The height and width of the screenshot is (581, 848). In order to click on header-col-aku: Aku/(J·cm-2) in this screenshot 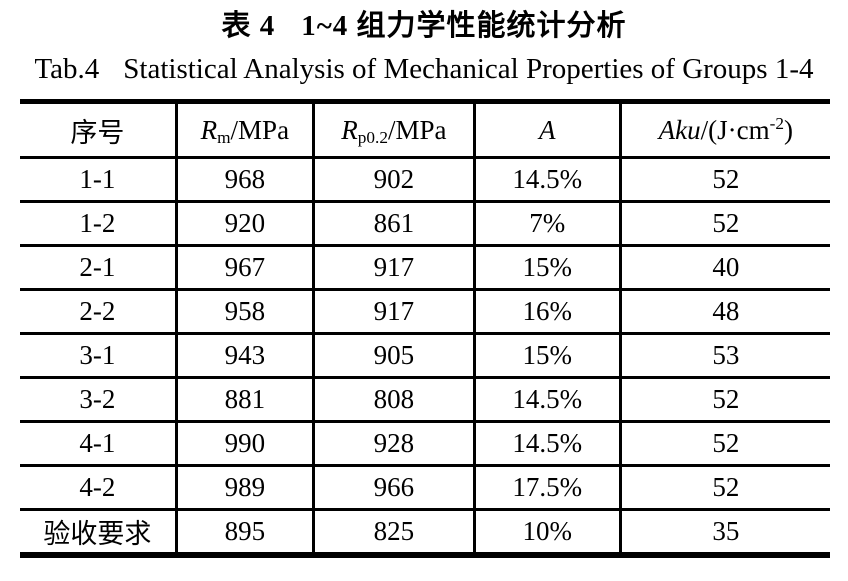, I will do `click(724, 130)`.